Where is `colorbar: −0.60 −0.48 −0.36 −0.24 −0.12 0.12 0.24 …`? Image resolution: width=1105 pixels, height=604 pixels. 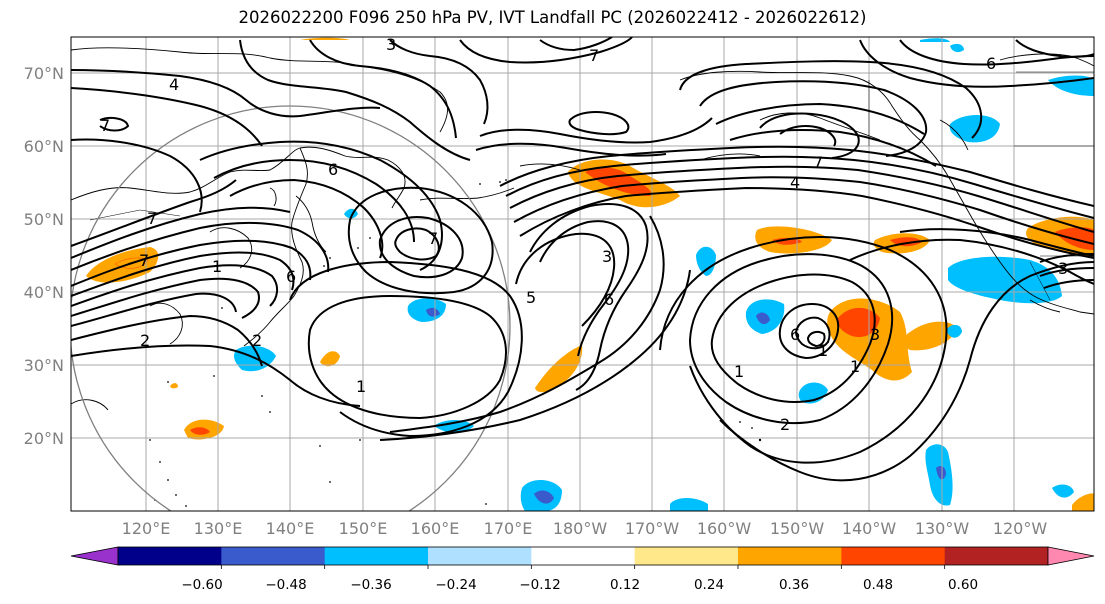 colorbar: −0.60 −0.48 −0.36 −0.24 −0.12 0.12 0.24 … is located at coordinates (582, 569).